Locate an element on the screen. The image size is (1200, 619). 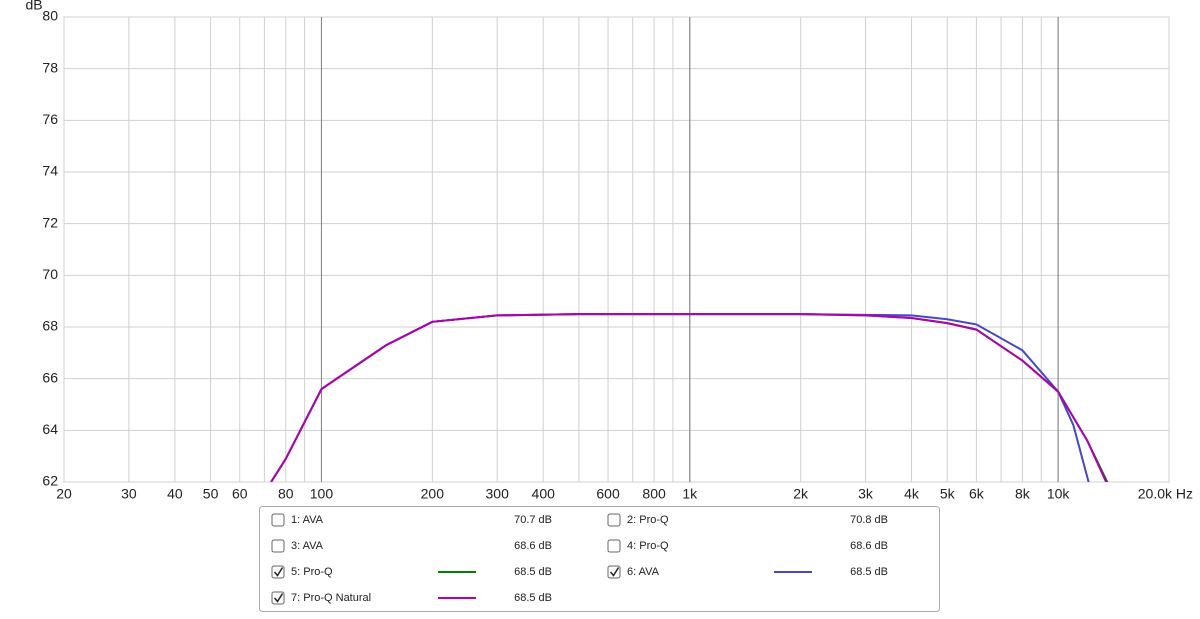
x-tick-label: 400 is located at coordinates (544, 494).